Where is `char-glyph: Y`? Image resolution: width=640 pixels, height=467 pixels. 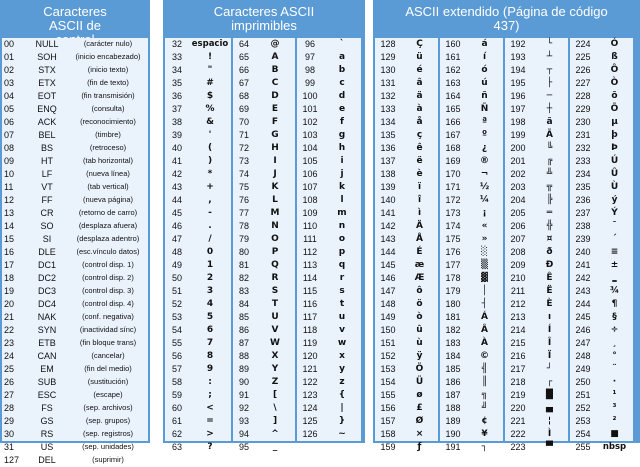
char-glyph: Y is located at coordinates (275, 369).